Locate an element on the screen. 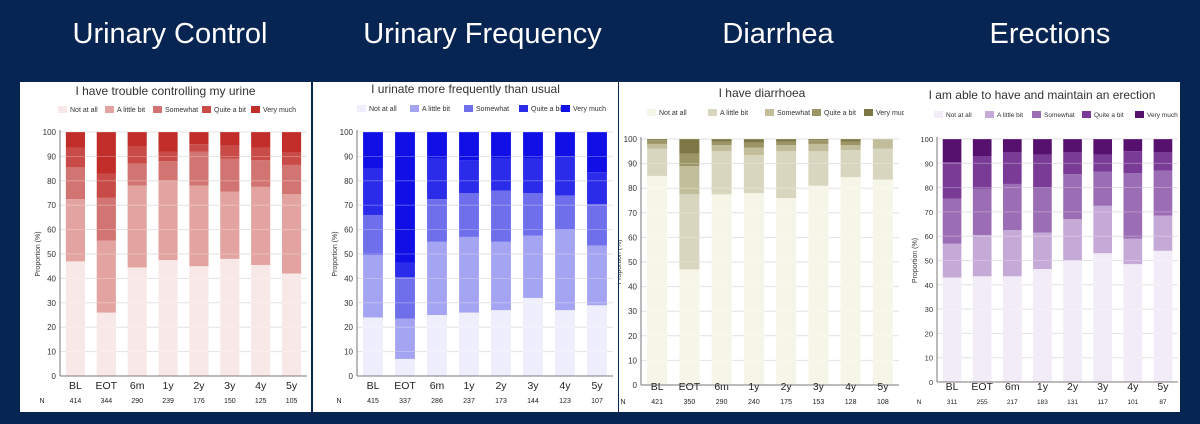 The width and height of the screenshot is (1200, 424). y-tick-label: 60 is located at coordinates (348, 230).